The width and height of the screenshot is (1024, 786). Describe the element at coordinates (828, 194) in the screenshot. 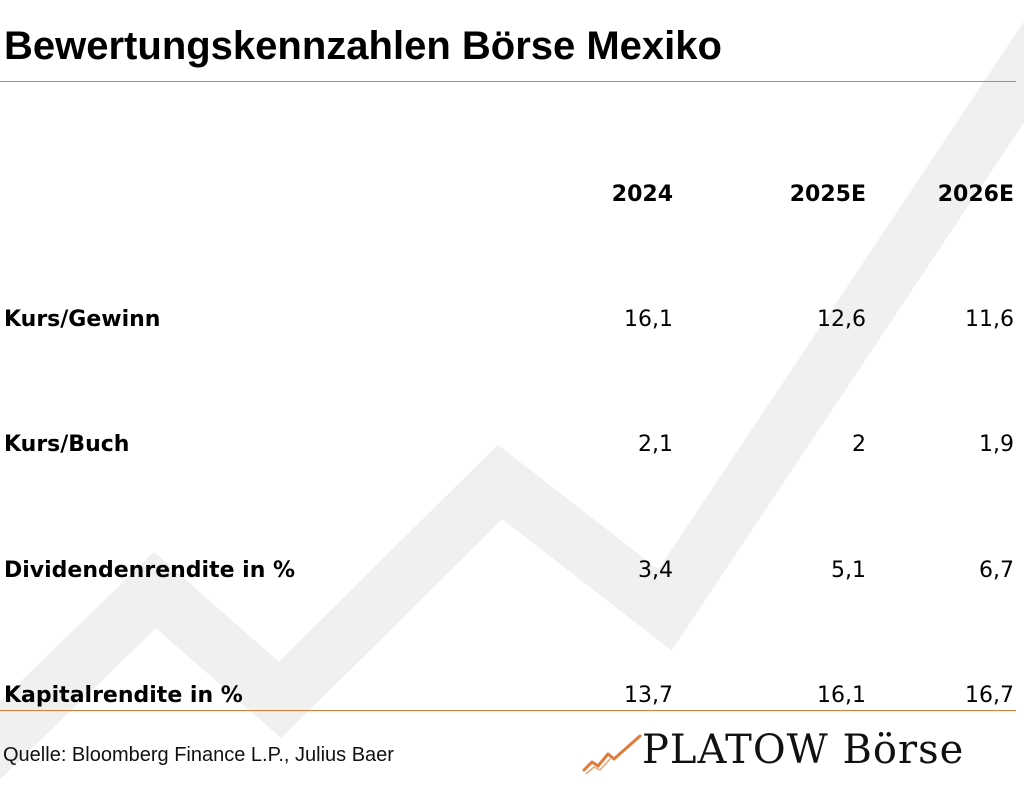

I see `column-header: 2025E` at that location.